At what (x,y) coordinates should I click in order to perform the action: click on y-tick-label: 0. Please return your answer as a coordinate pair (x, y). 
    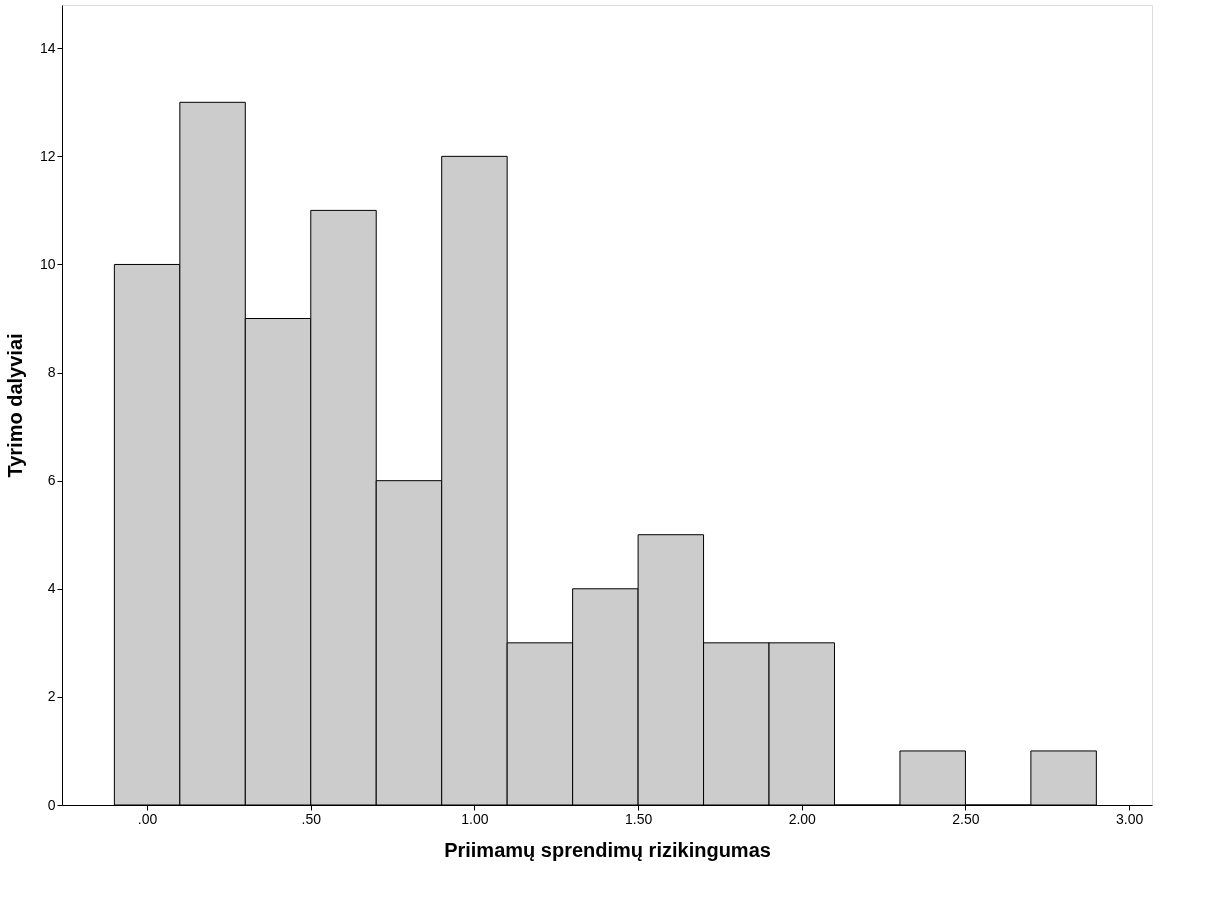
    Looking at the image, I should click on (51, 804).